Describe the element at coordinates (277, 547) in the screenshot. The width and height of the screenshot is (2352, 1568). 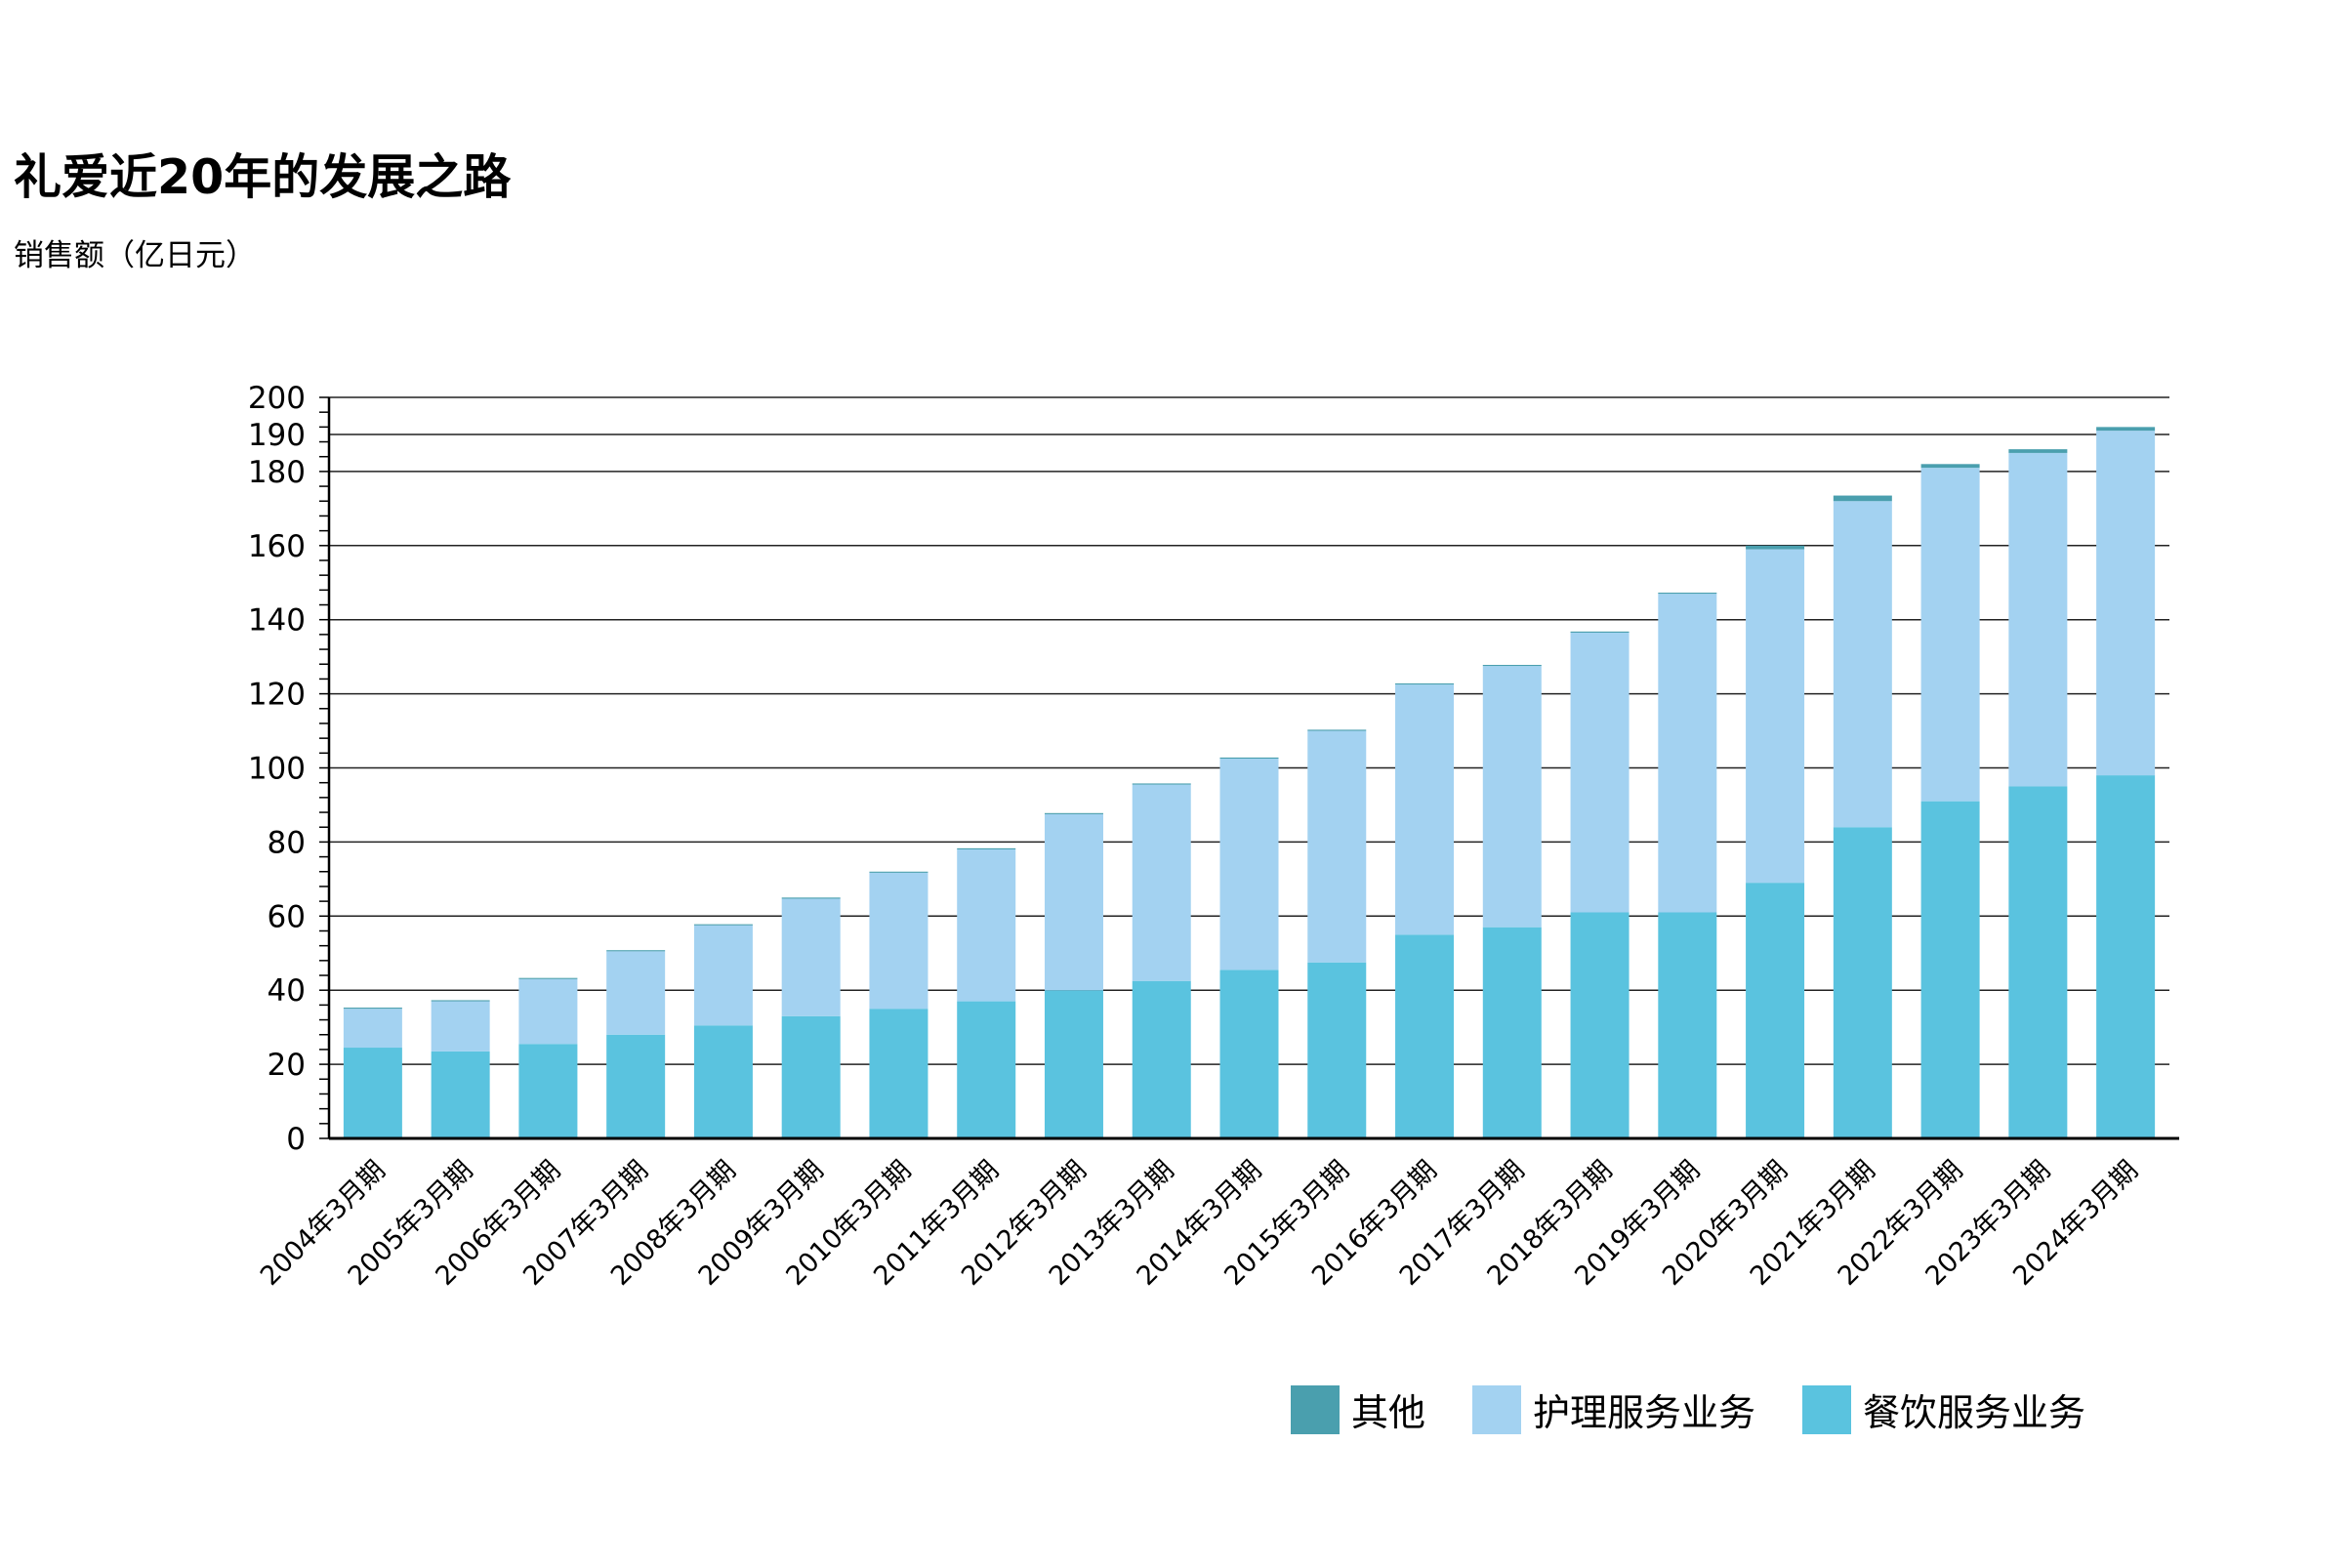
I see `y-tick-label: 160` at that location.